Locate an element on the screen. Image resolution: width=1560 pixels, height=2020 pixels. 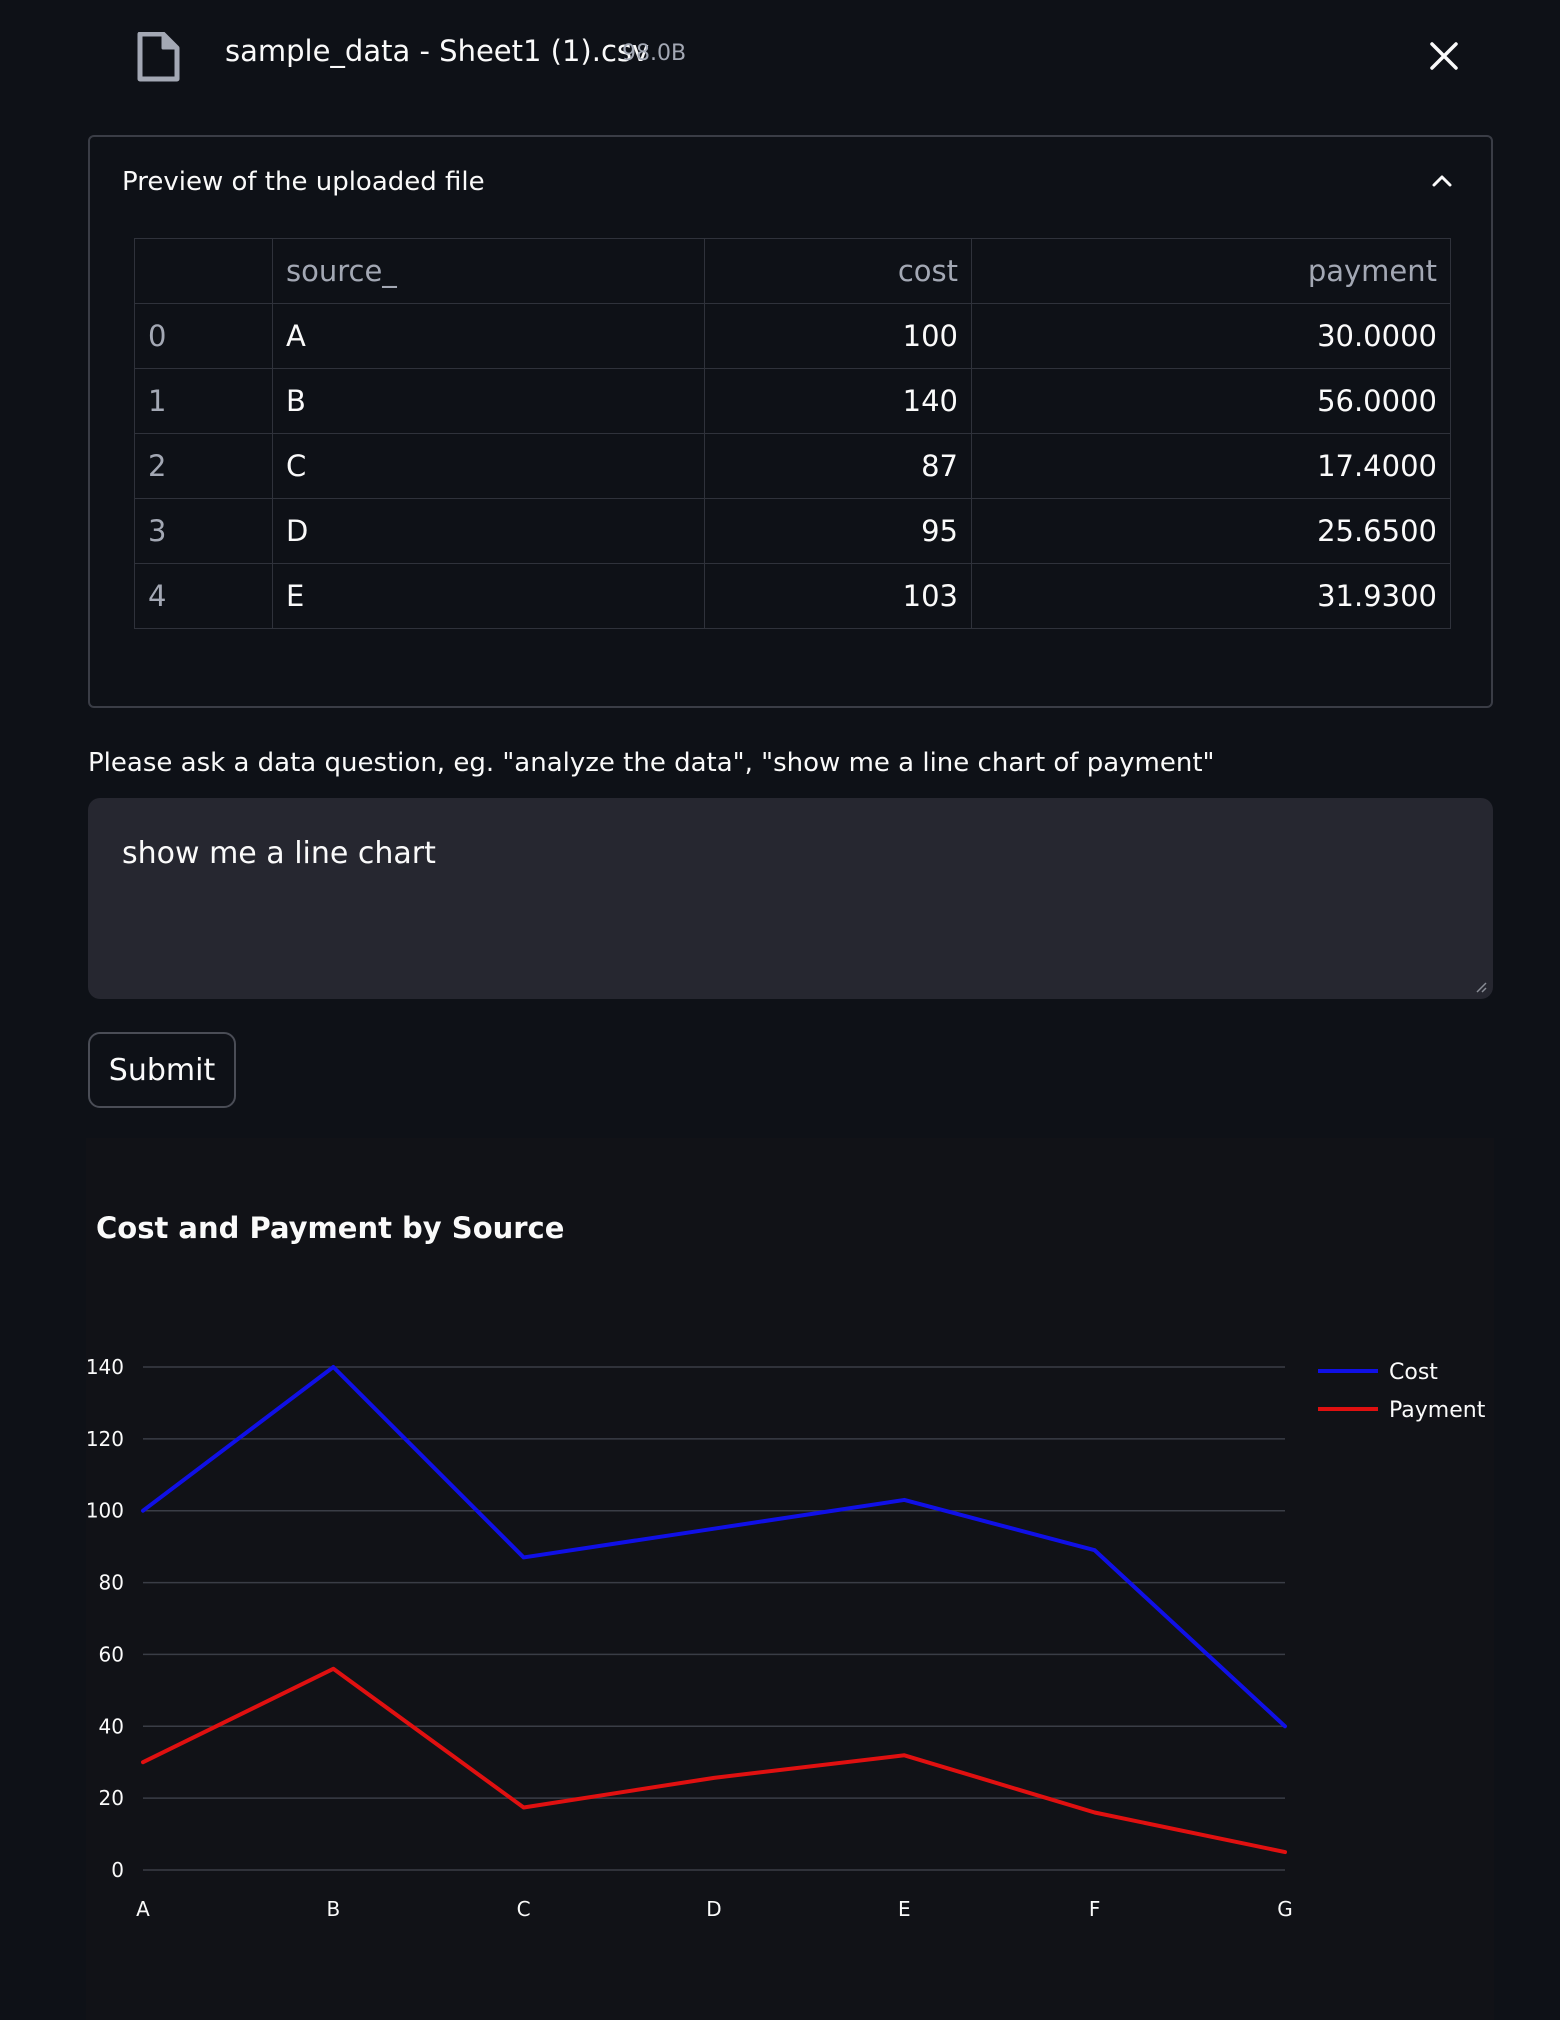
cell-source: B is located at coordinates (488, 401).